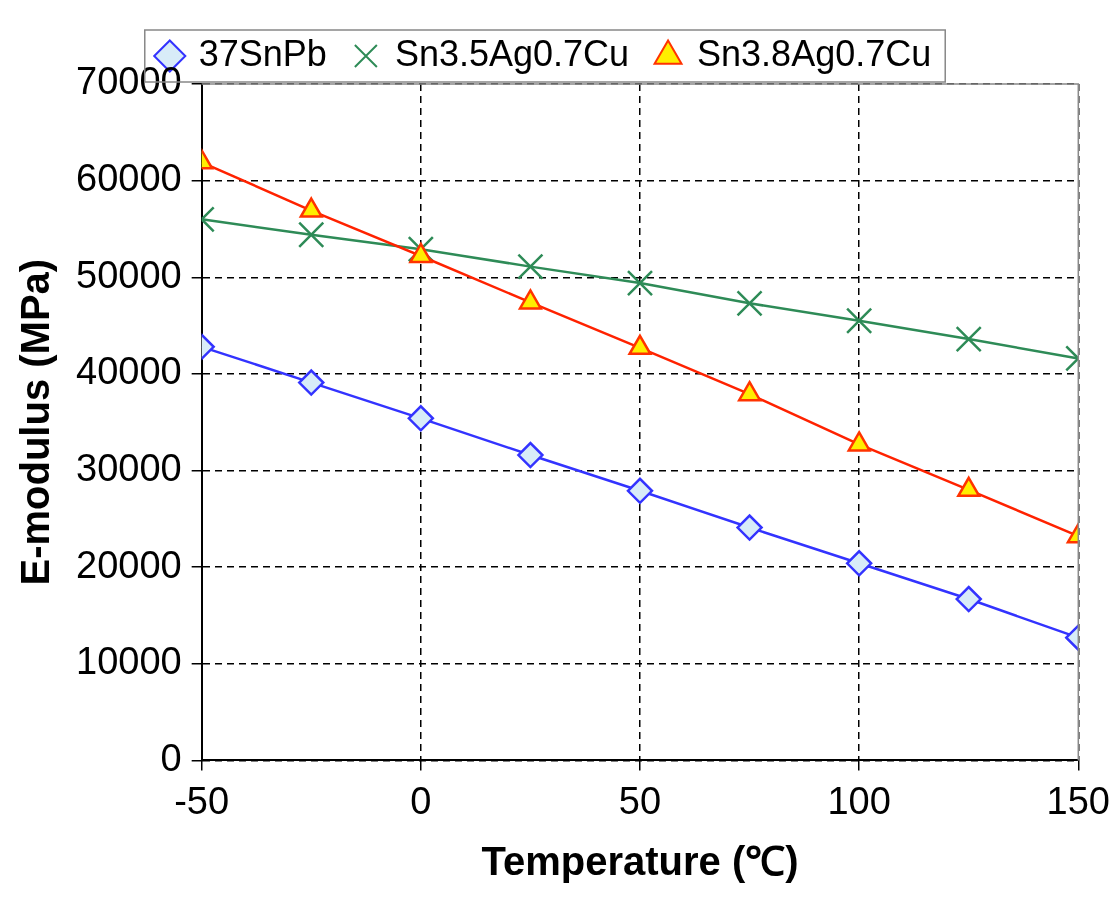 This screenshot has height=902, width=1120. Describe the element at coordinates (262, 53) in the screenshot. I see `legend-label: 37SnPb` at that location.